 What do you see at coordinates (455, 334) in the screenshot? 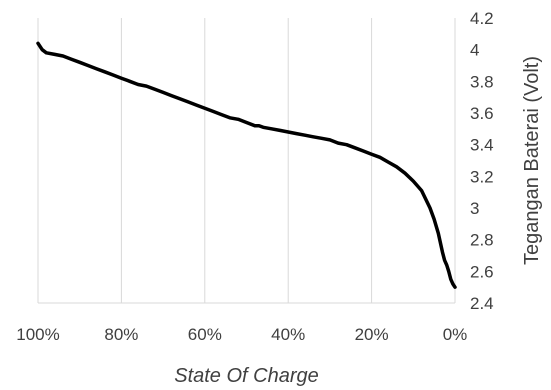
I see `x-tick-label: 0%` at bounding box center [455, 334].